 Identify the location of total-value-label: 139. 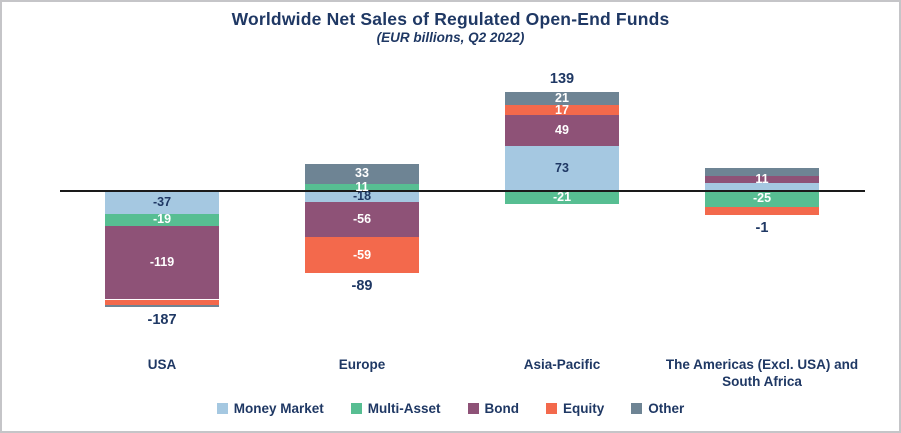
(562, 78).